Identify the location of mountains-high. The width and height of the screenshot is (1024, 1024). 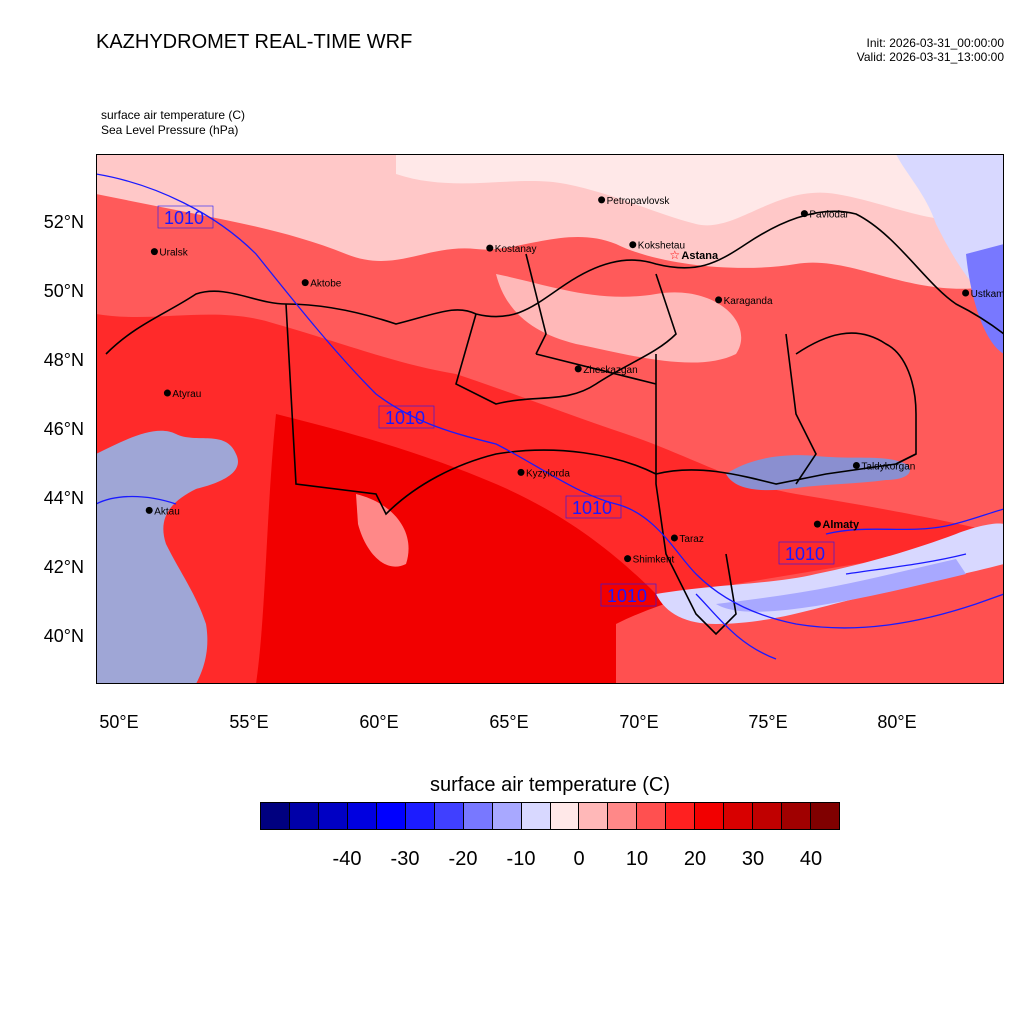
(841, 585).